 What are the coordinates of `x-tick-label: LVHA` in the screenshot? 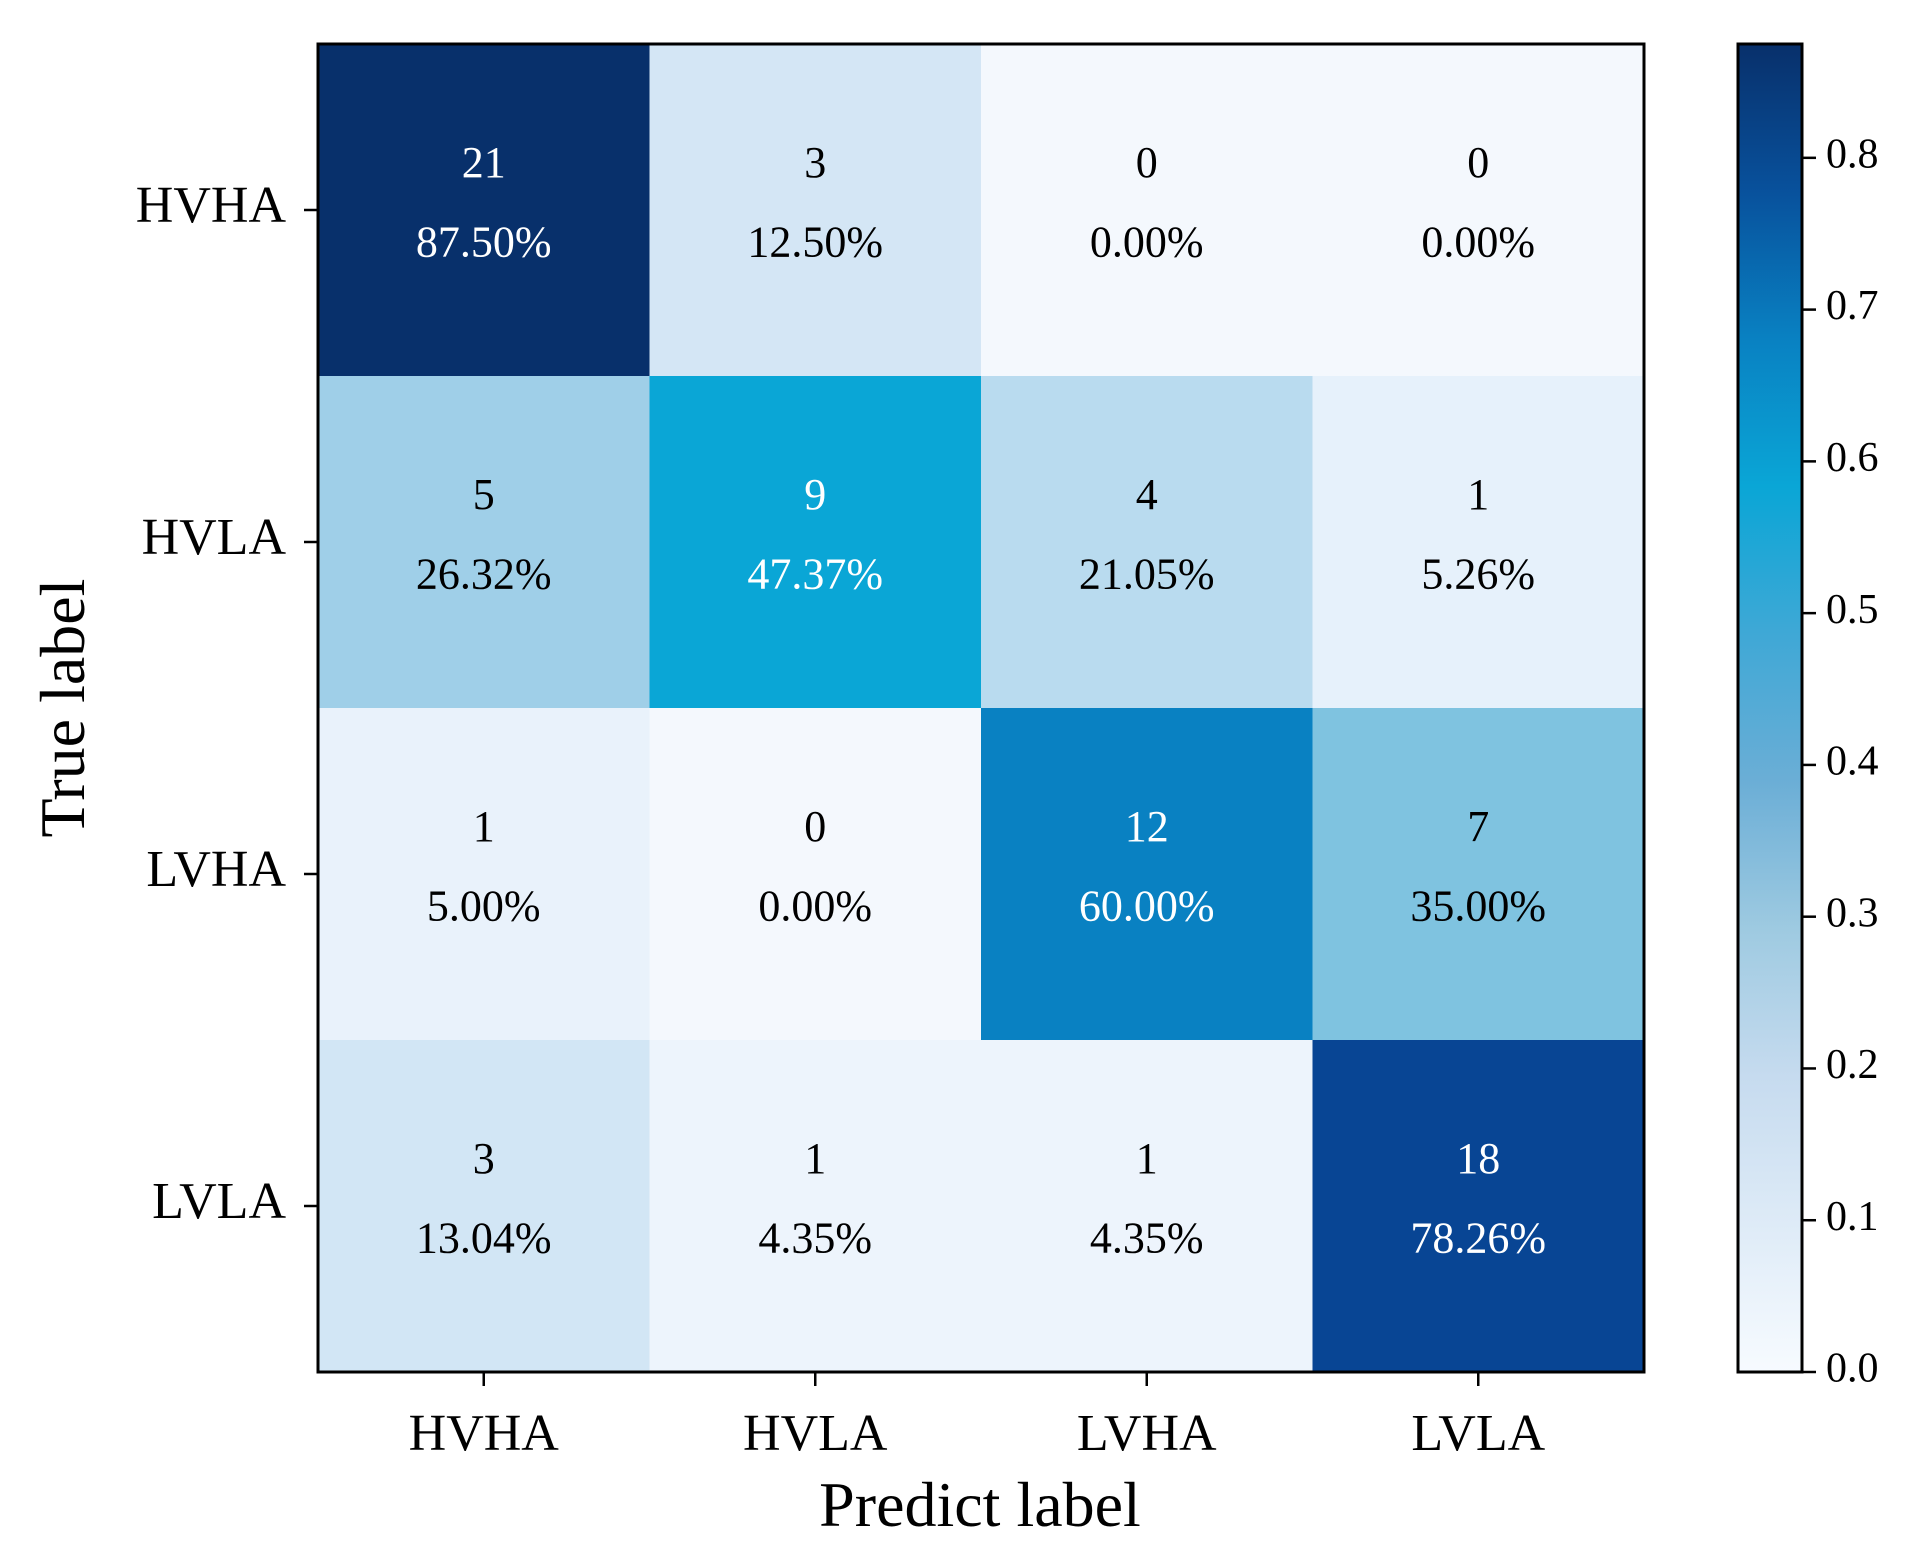 It's located at (1147, 1433).